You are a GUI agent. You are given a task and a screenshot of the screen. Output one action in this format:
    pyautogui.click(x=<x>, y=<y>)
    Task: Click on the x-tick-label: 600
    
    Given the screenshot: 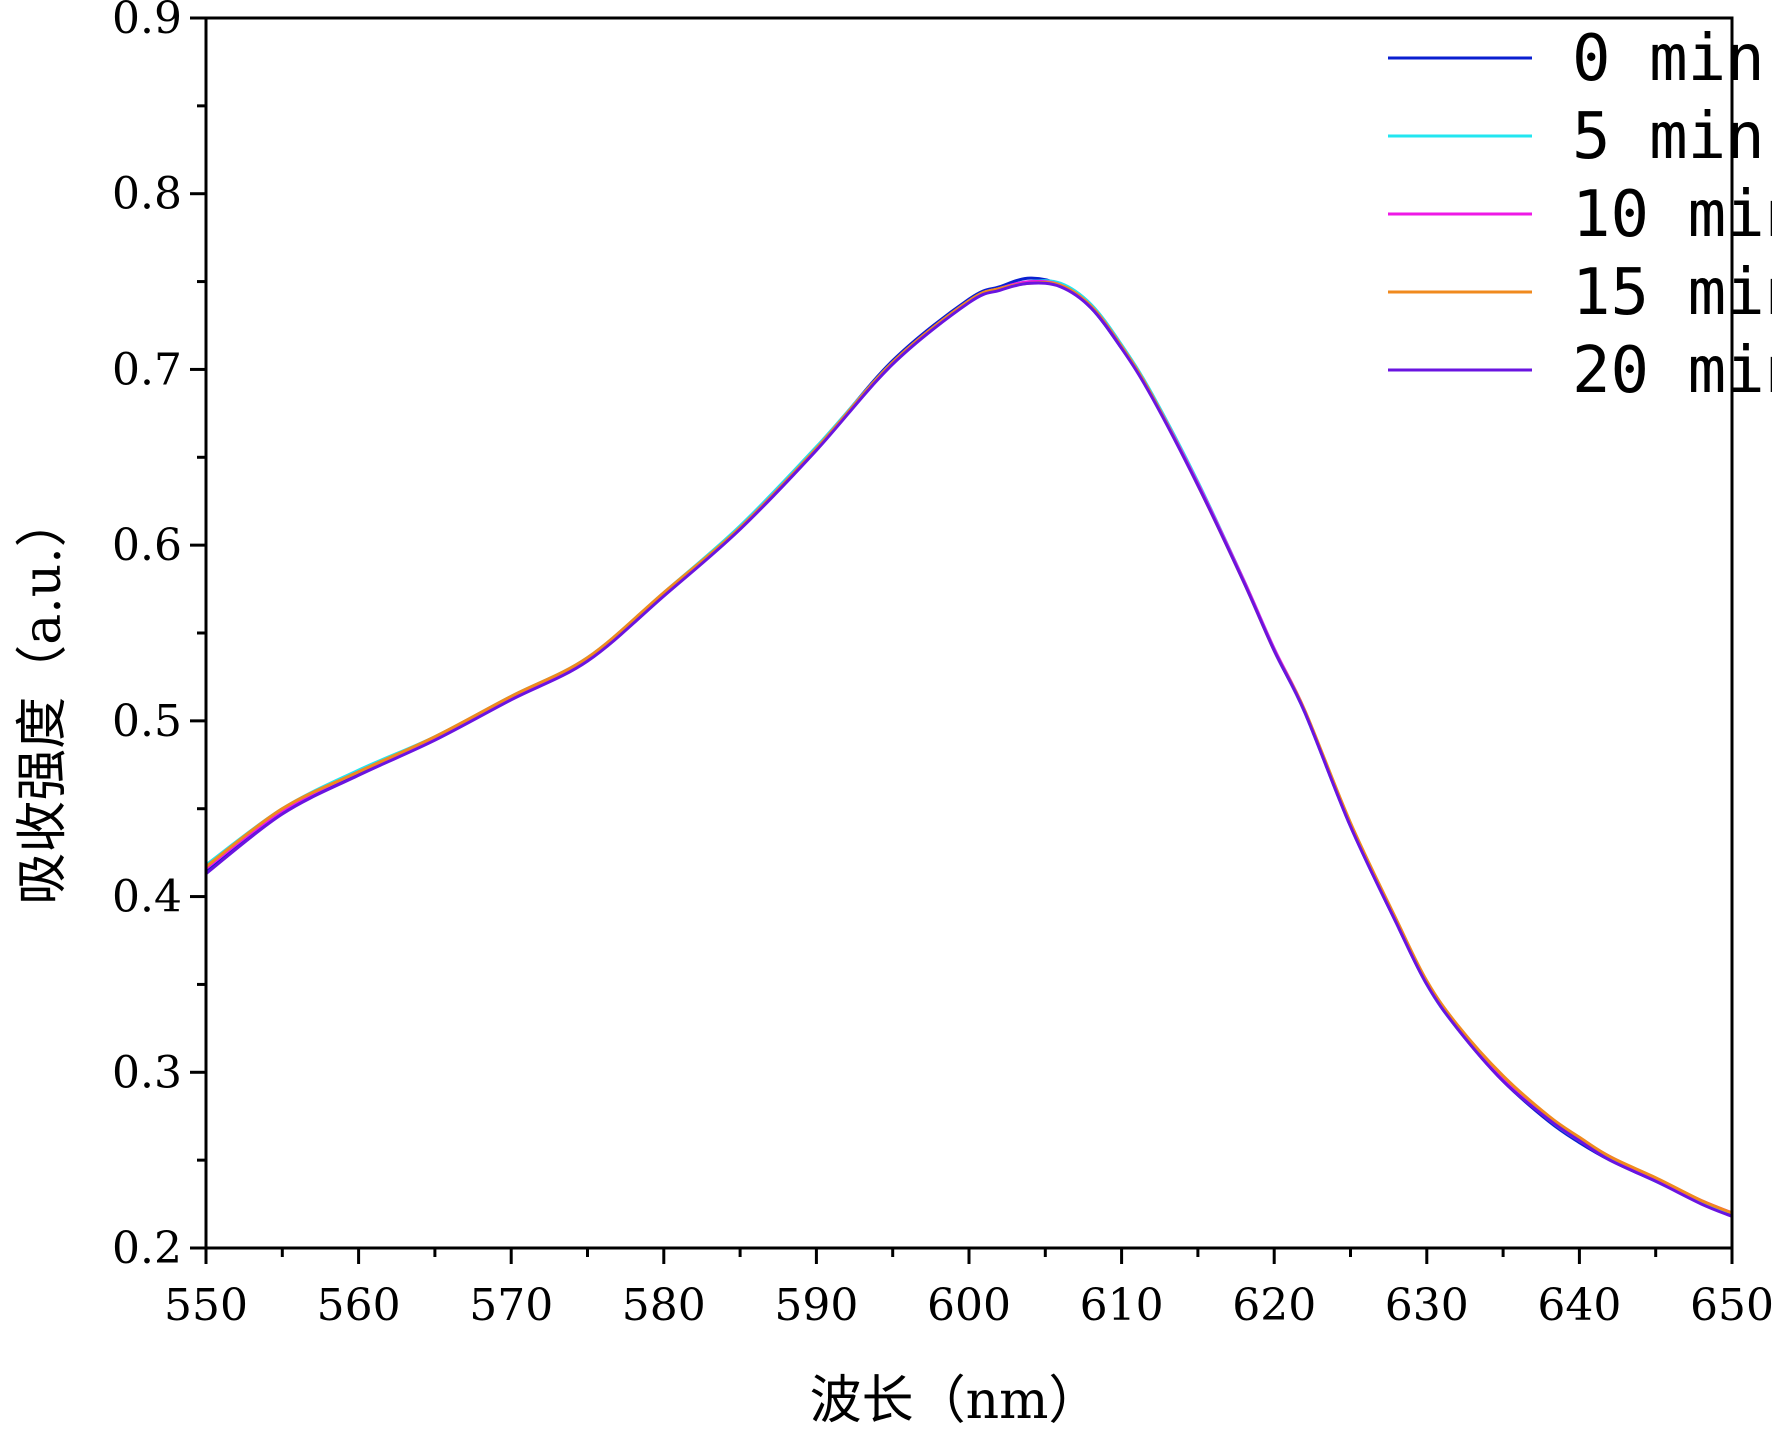 What is the action you would take?
    pyautogui.click(x=969, y=1305)
    